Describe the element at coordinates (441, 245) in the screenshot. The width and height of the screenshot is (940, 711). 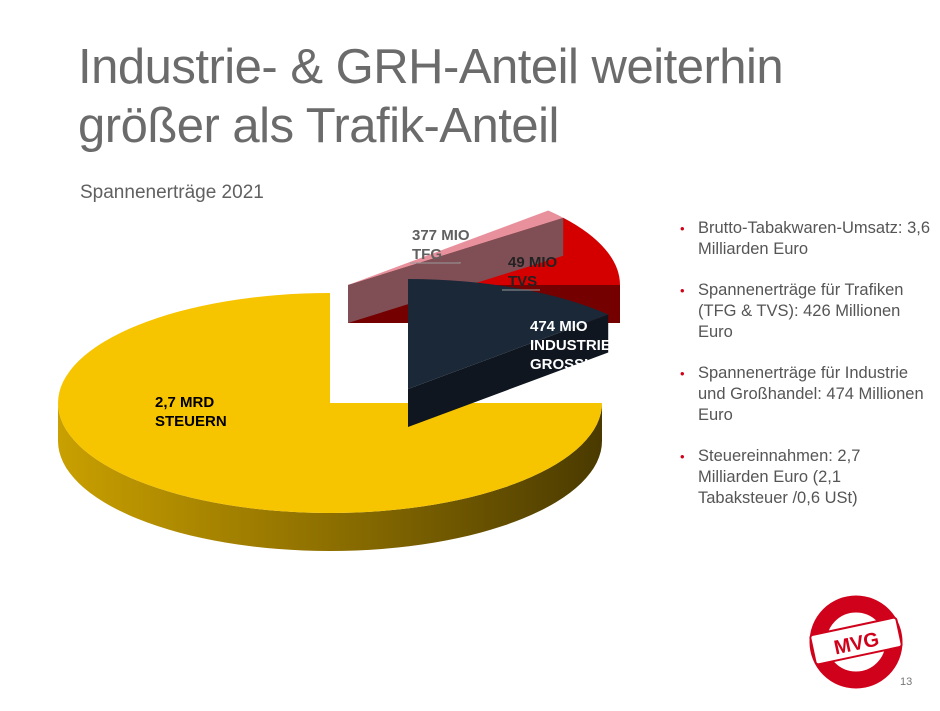
I see `data-label-tfg: 377 MIO TFG` at that location.